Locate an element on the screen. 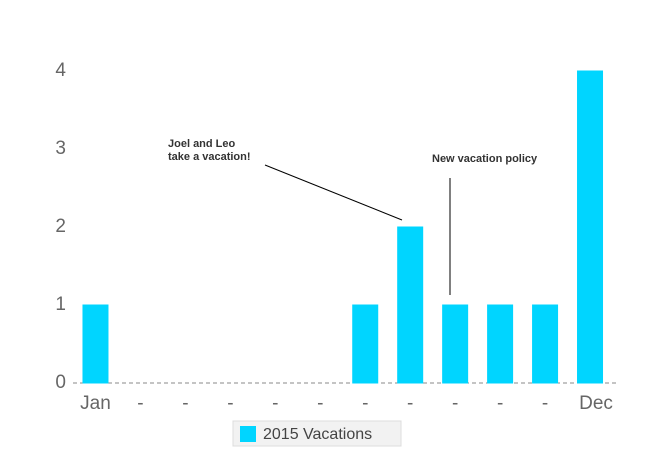  legend-box is located at coordinates (317, 433).